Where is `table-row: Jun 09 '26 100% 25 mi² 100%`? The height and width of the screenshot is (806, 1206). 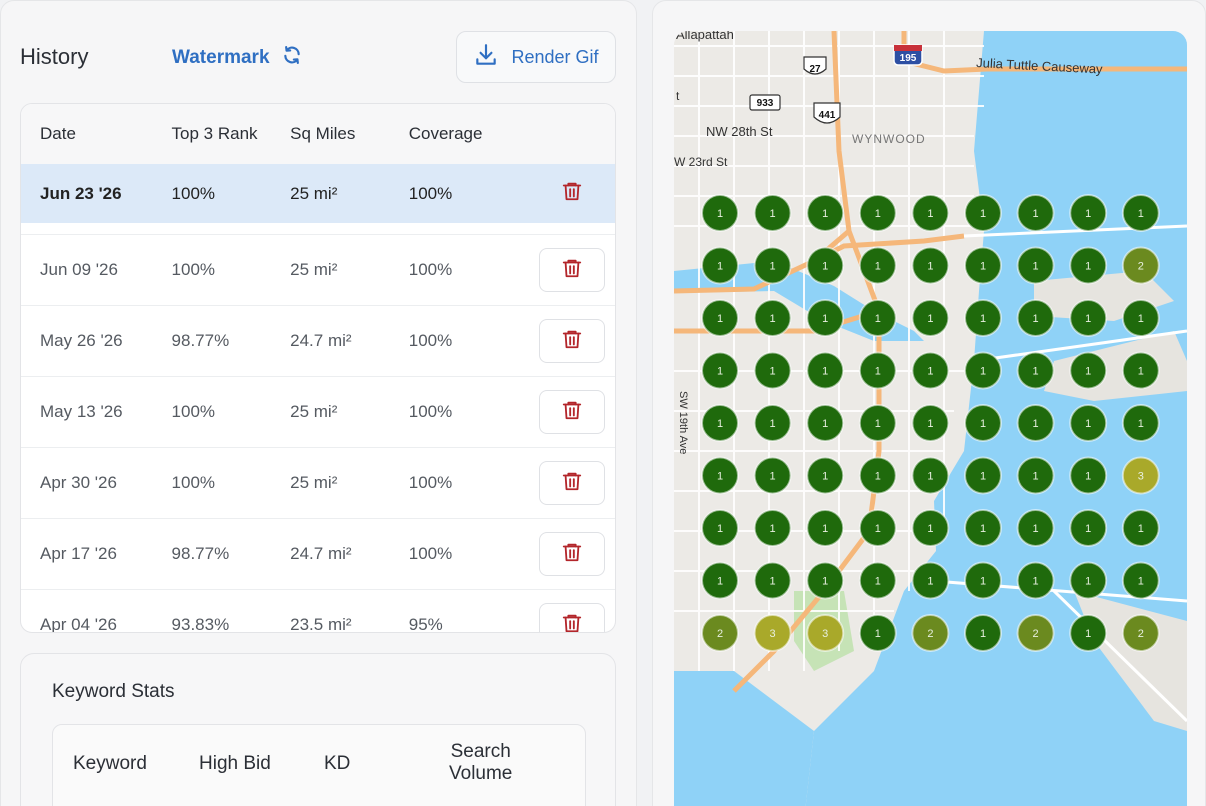 table-row: Jun 09 '26 100% 25 mi² 100% is located at coordinates (318, 269).